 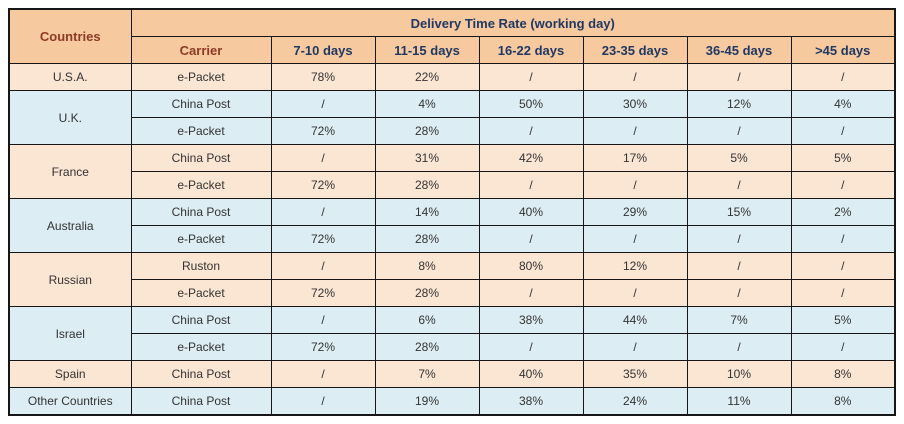 I want to click on rate-cell: 22%, so click(x=427, y=77).